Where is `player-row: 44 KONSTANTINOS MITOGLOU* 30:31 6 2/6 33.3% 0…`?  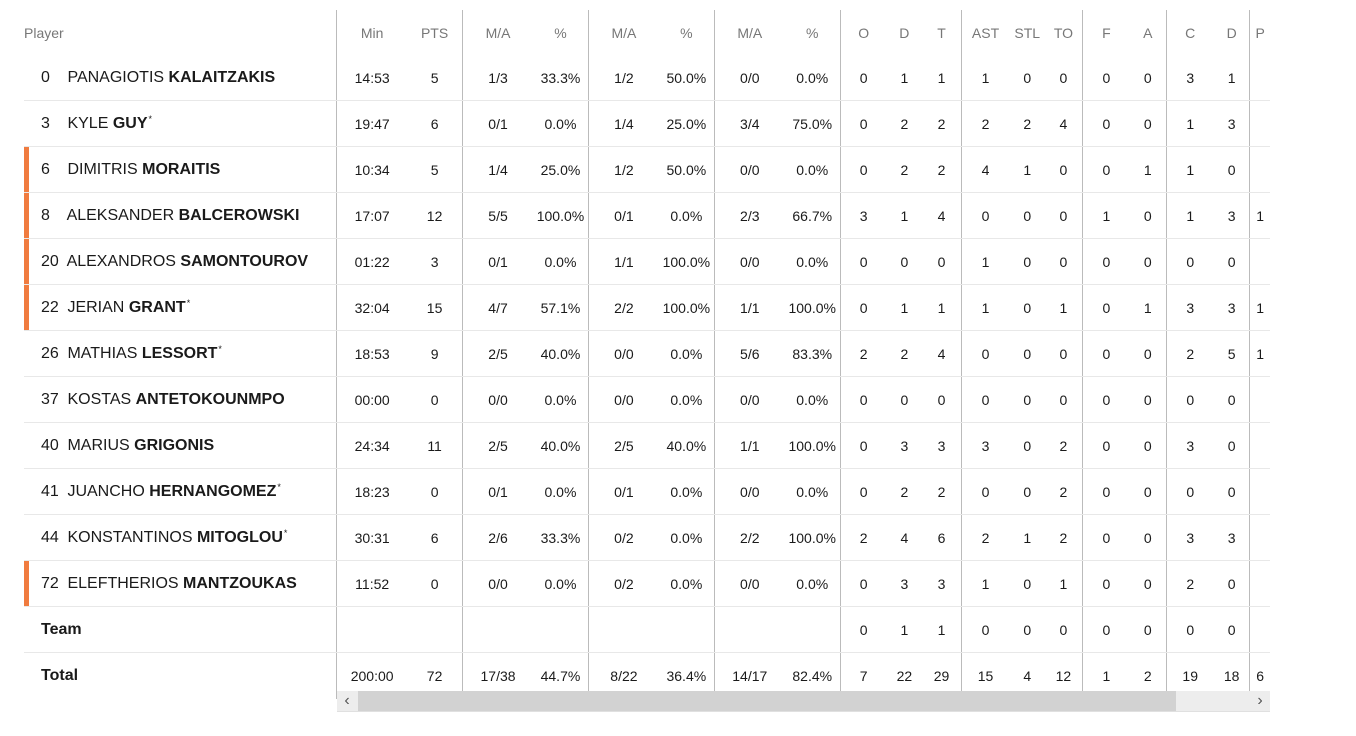 player-row: 44 KONSTANTINOS MITOGLOU* 30:31 6 2/6 33.3% 0… is located at coordinates (647, 537).